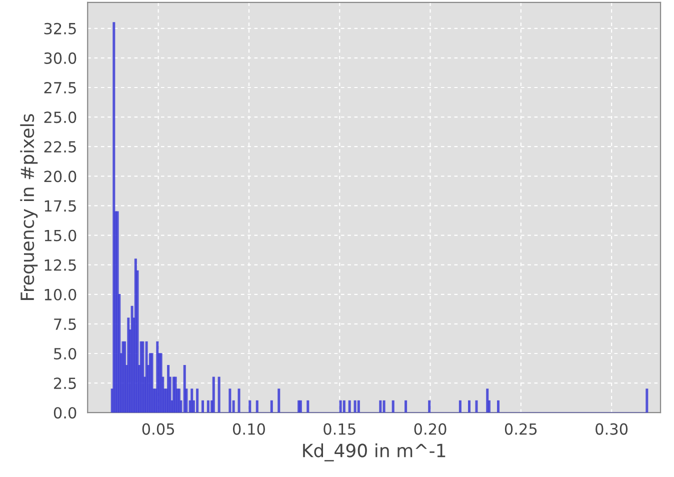 Image resolution: width=674 pixels, height=477 pixels. What do you see at coordinates (29, 207) in the screenshot?
I see `y-axis-title: Frequency in #pixels` at bounding box center [29, 207].